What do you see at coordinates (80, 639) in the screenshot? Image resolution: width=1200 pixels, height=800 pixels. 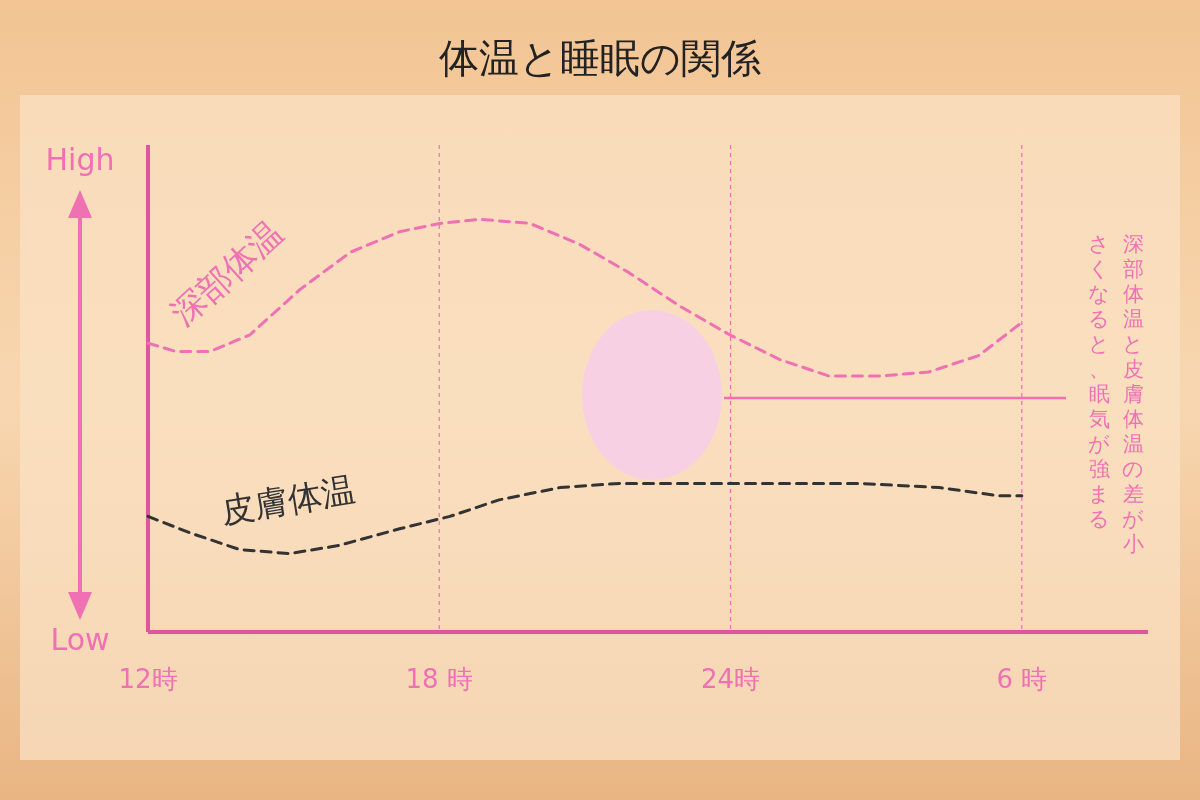 I see `text: Low` at bounding box center [80, 639].